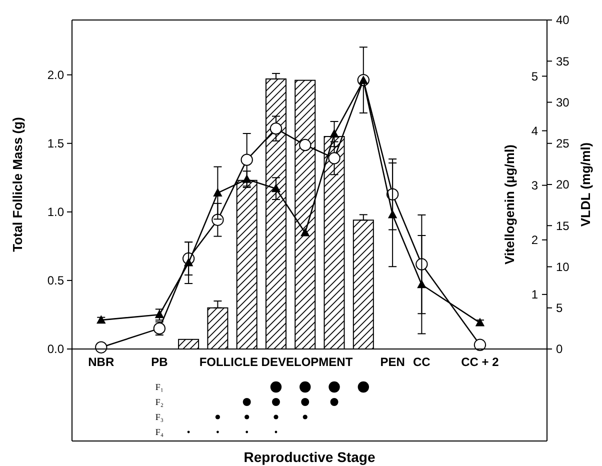  Describe the element at coordinates (310, 457) in the screenshot. I see `text: Reproductive Stage` at that location.